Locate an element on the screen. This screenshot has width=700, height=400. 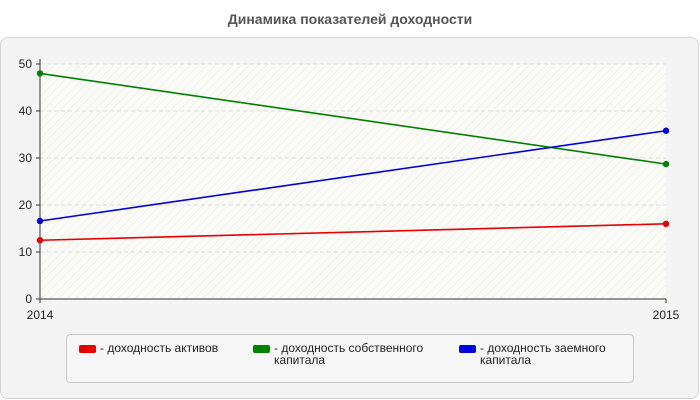
y-tick-label: 50 is located at coordinates (26, 64).